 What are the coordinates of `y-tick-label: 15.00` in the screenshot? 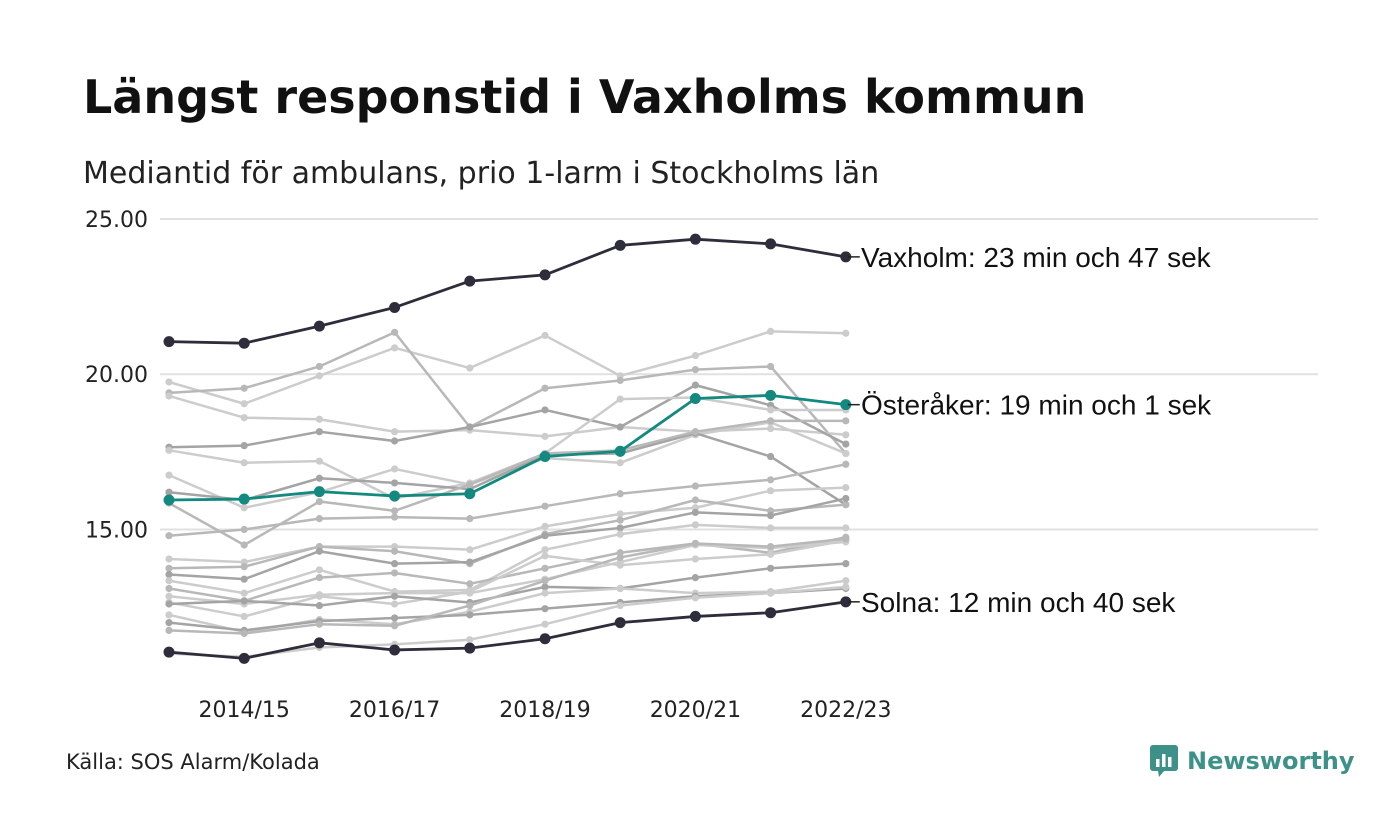 It's located at (116, 530).